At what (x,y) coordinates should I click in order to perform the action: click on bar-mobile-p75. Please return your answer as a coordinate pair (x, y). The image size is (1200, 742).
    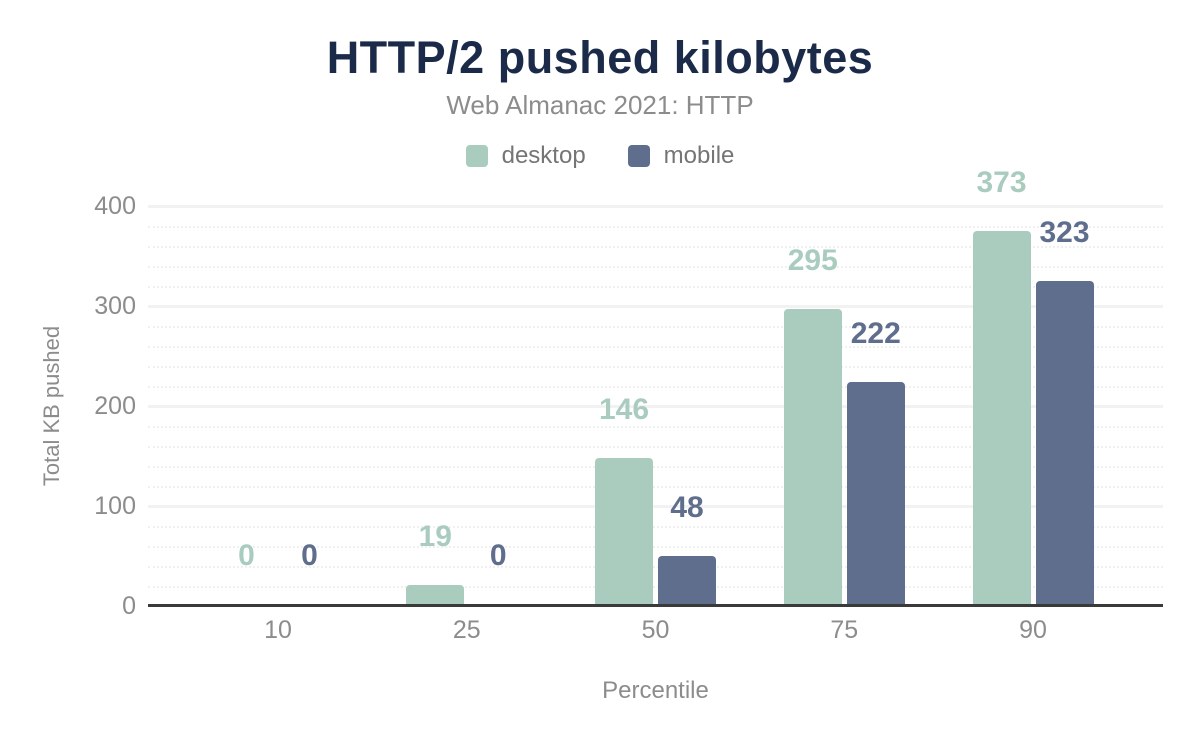
    Looking at the image, I should click on (875, 493).